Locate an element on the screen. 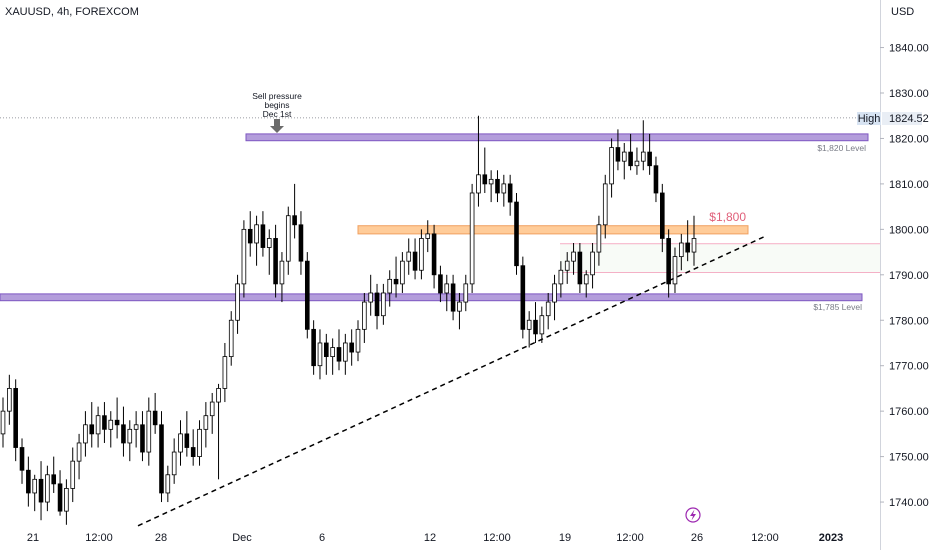  y-tick-label: 1830.00 is located at coordinates (909, 94).